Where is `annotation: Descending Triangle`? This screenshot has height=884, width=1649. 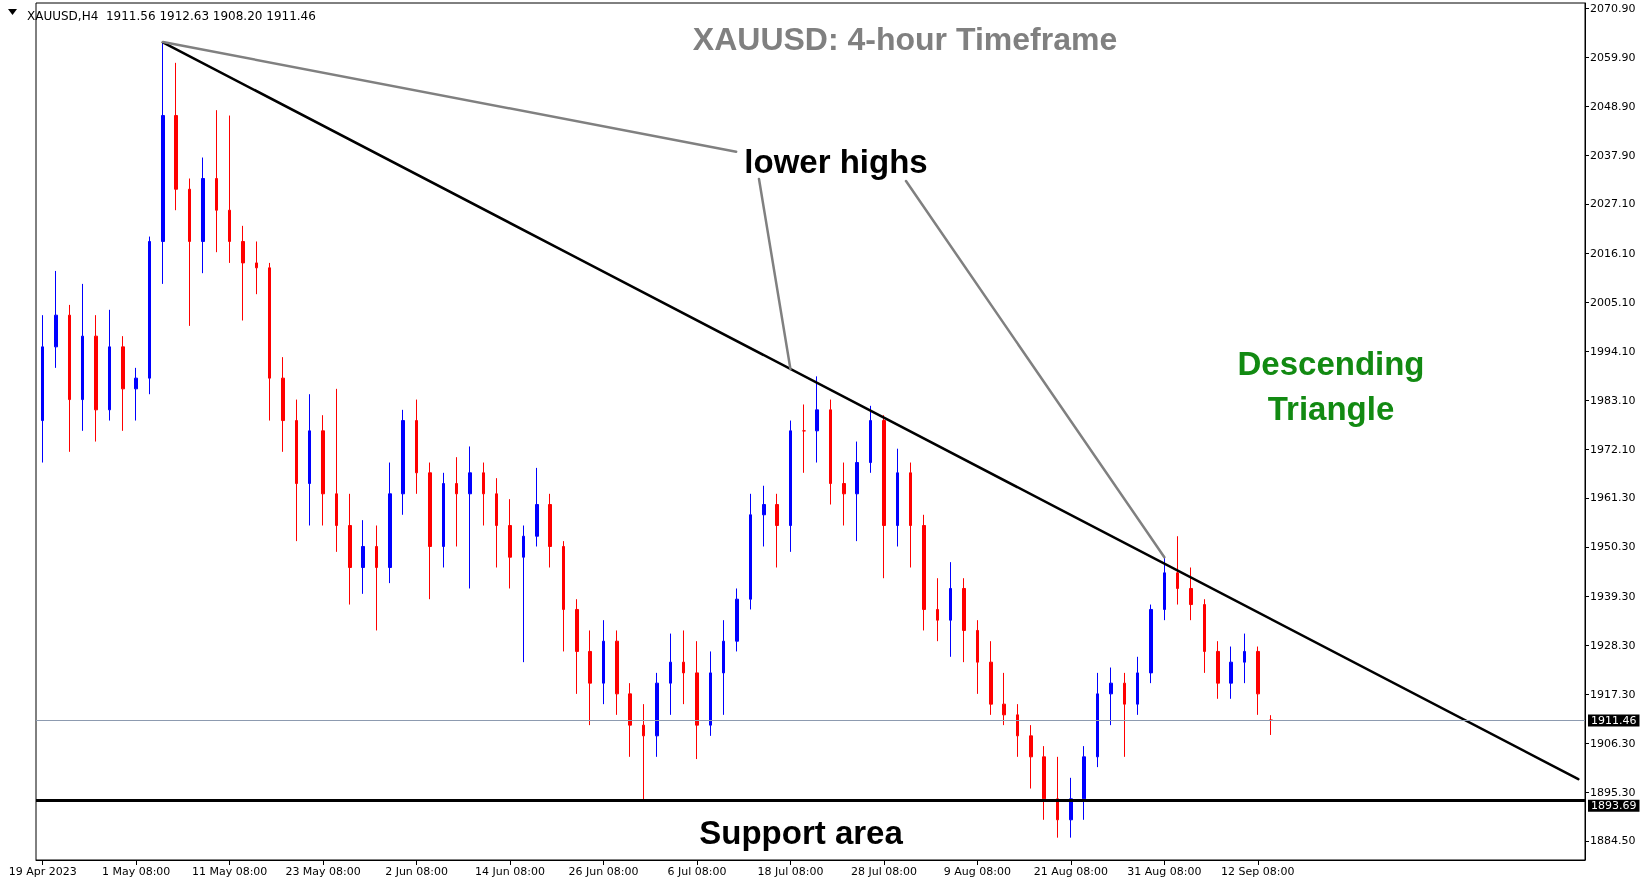 annotation: Descending Triangle is located at coordinates (1331, 386).